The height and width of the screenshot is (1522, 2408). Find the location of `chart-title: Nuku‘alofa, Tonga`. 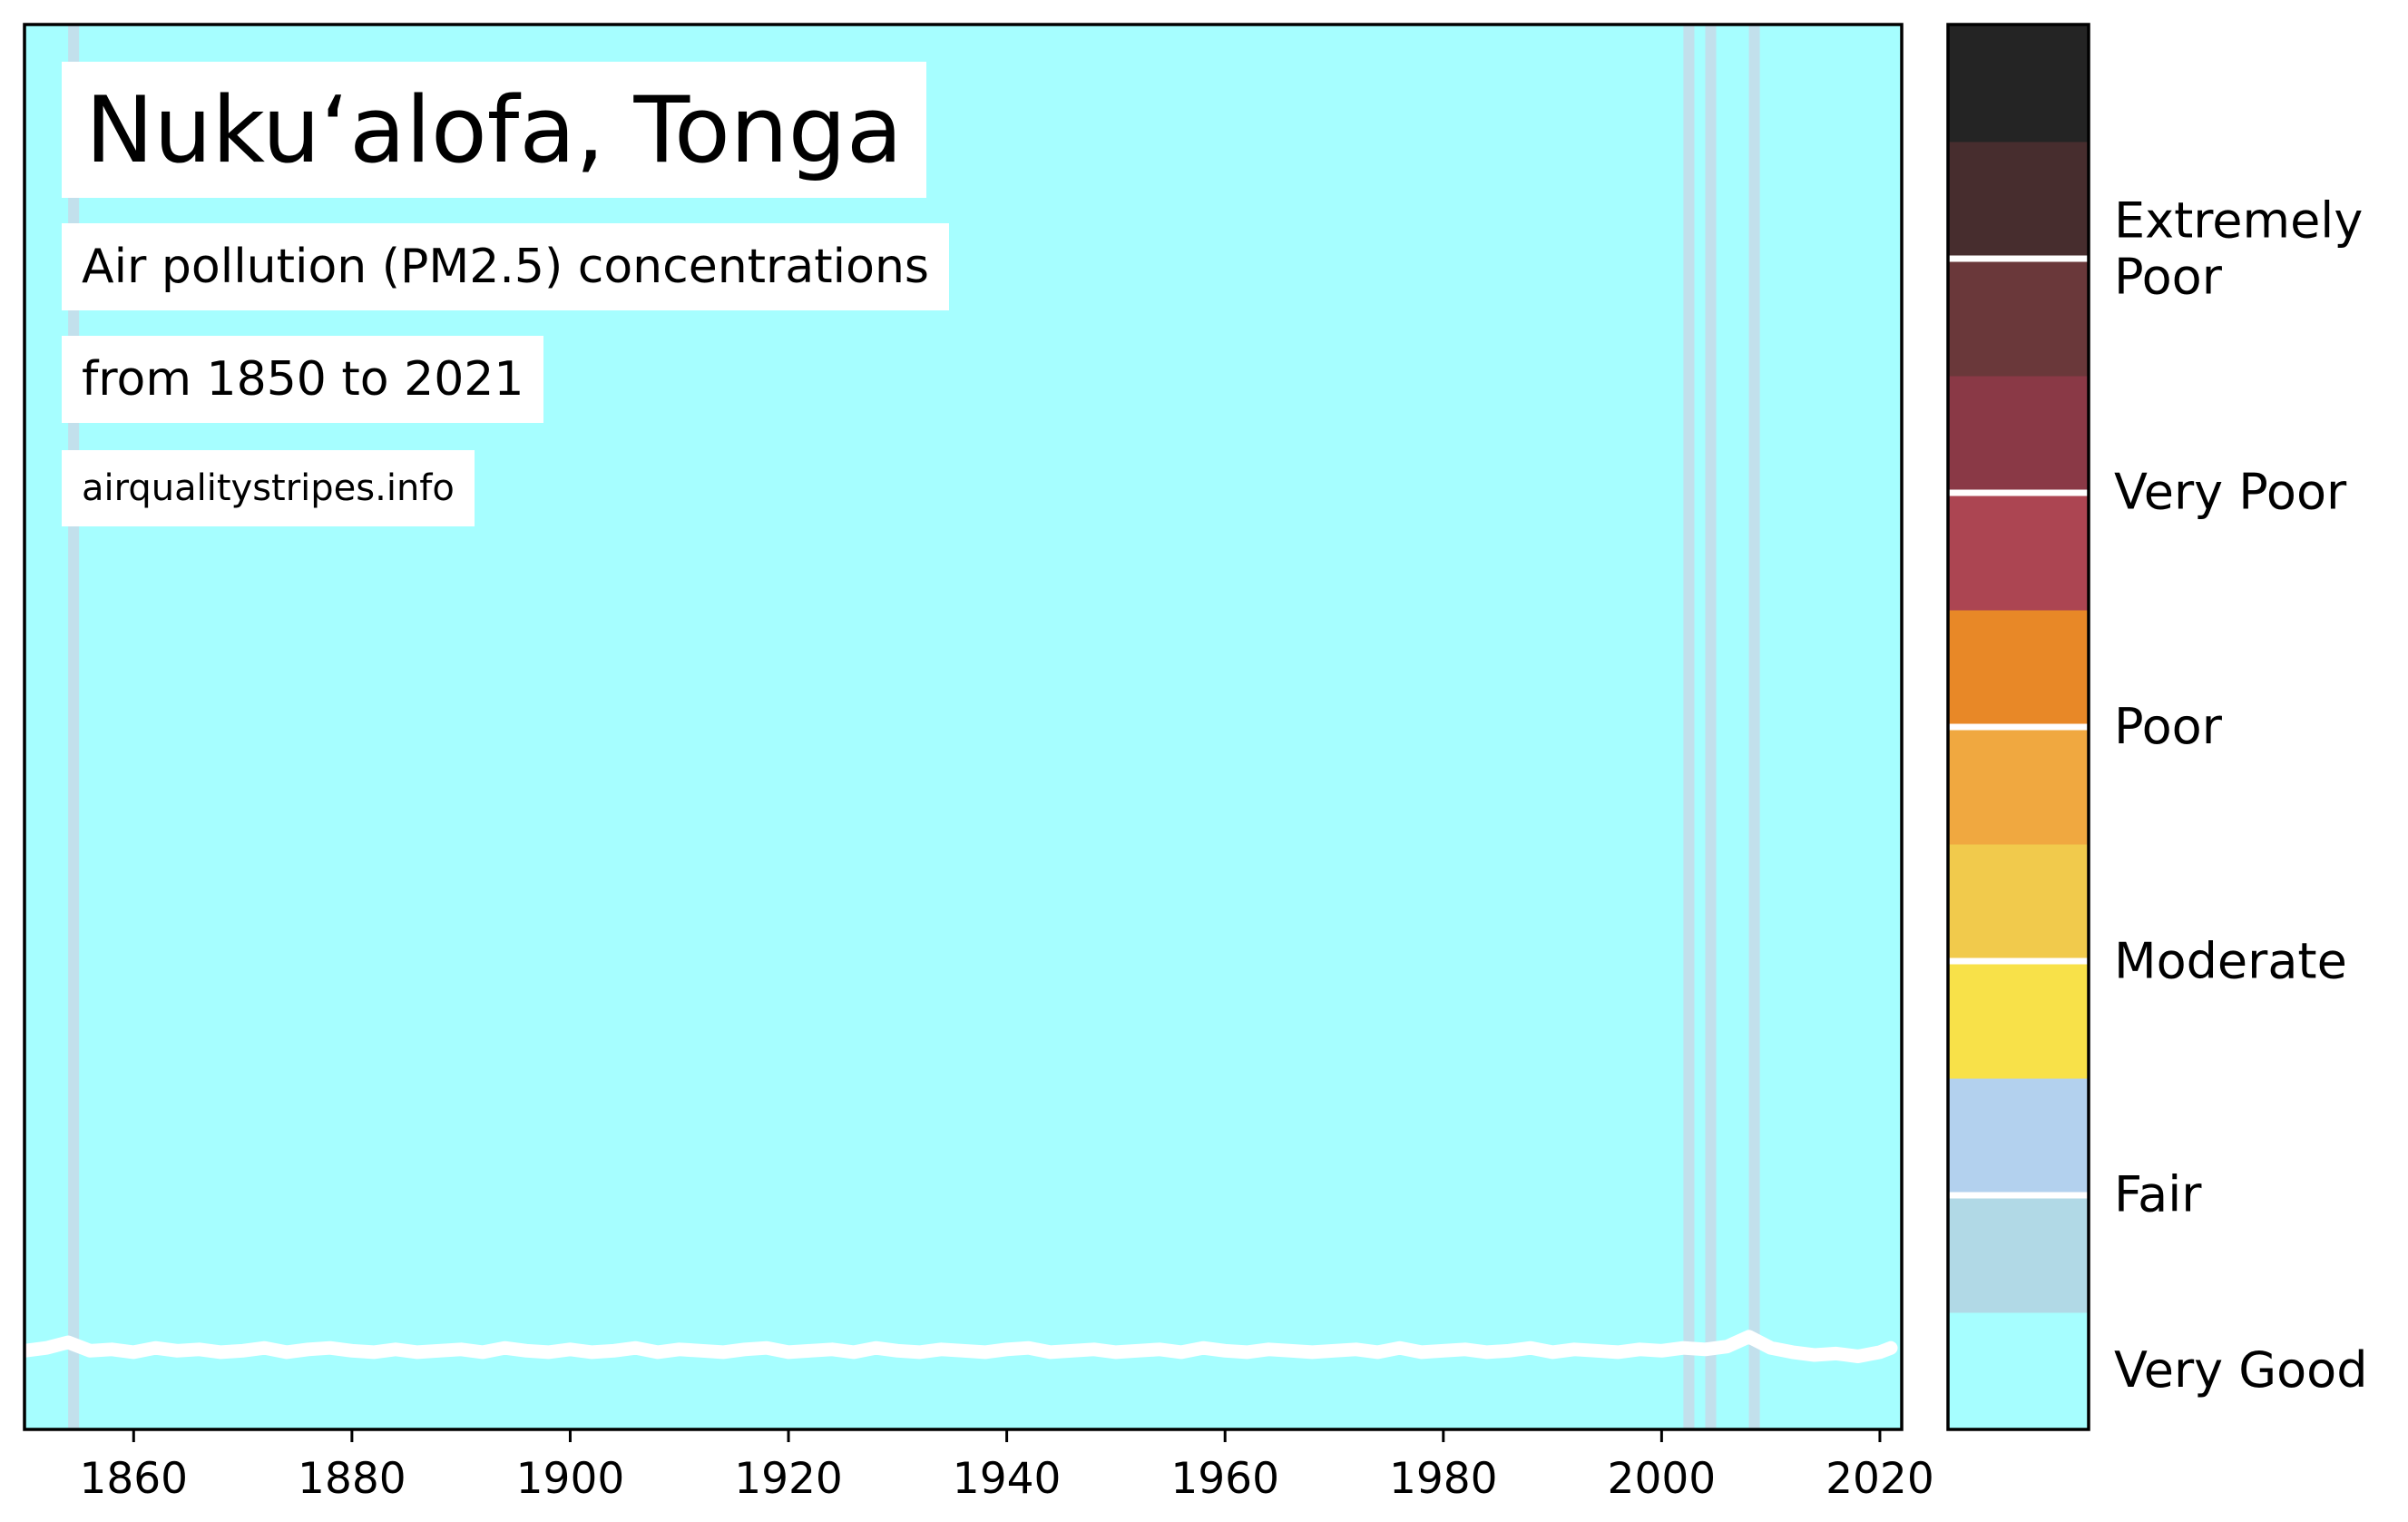

chart-title: Nuku‘alofa, Tonga is located at coordinates (494, 130).